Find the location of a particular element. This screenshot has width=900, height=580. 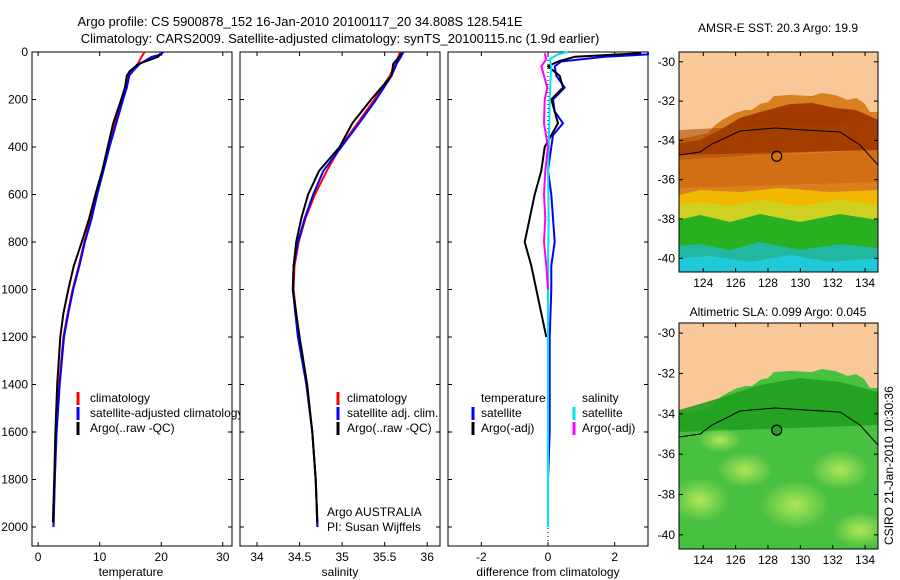

sst-map-frame is located at coordinates (778, 162).